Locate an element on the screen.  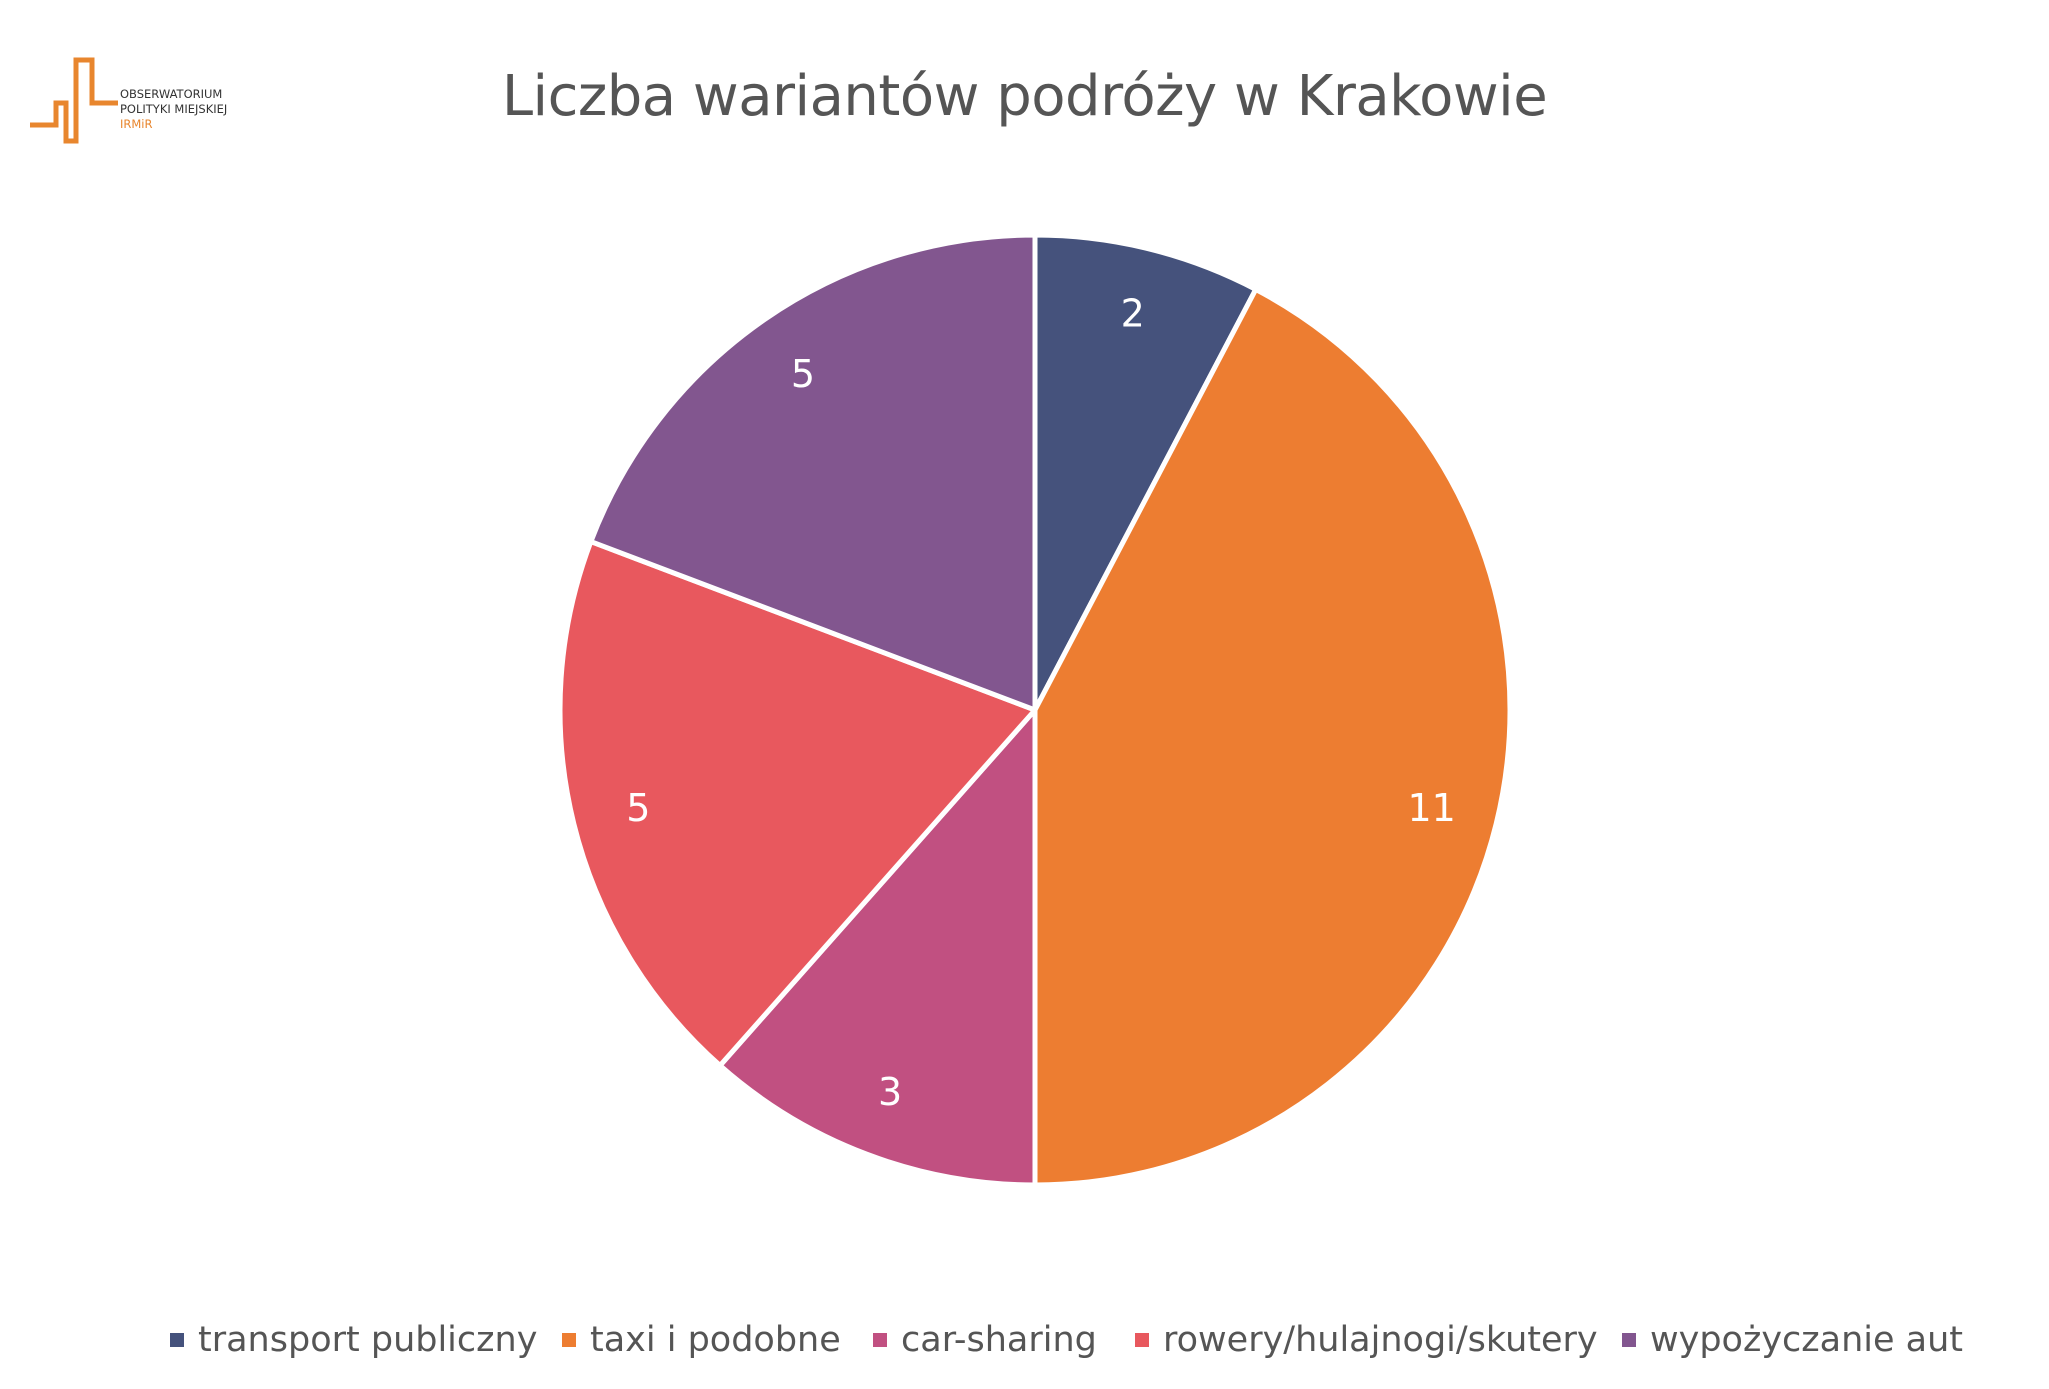
legend-item-2: taxi i podobne is located at coordinates (701, 1340).